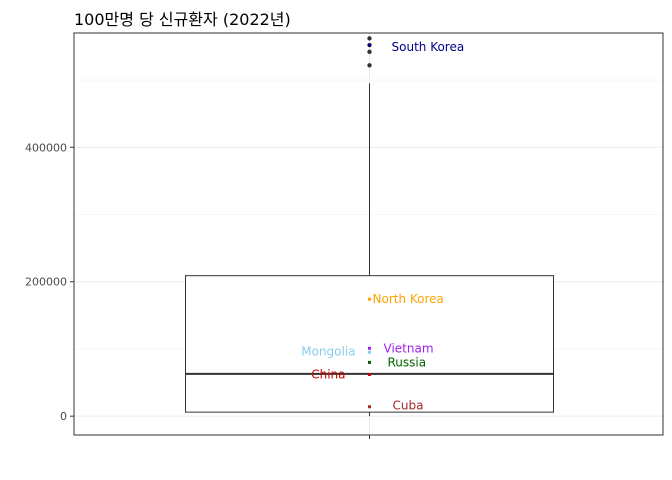  I want to click on country-label: Vietnam, so click(409, 348).